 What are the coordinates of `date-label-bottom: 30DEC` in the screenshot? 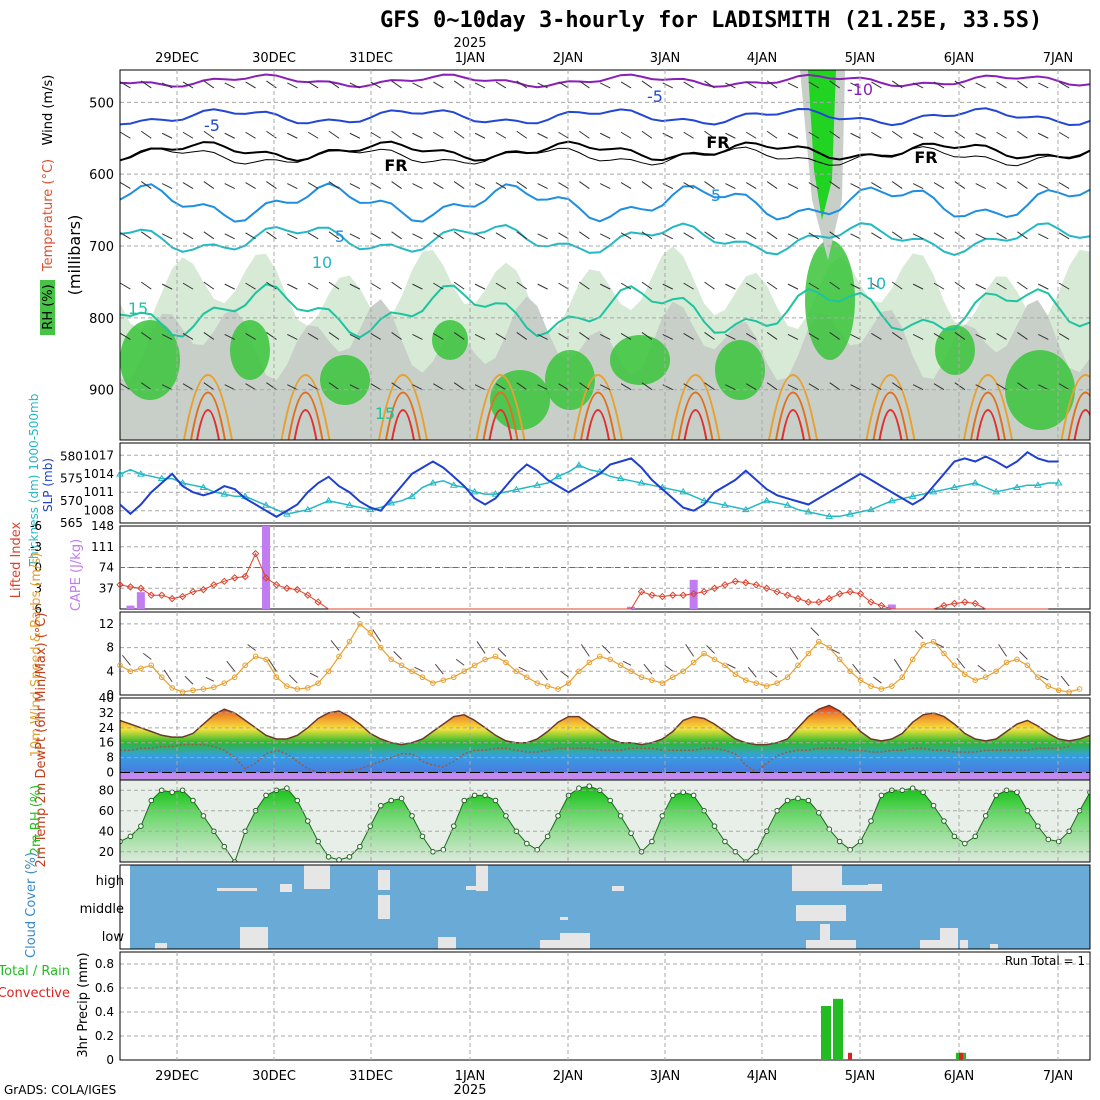 It's located at (274, 1076).